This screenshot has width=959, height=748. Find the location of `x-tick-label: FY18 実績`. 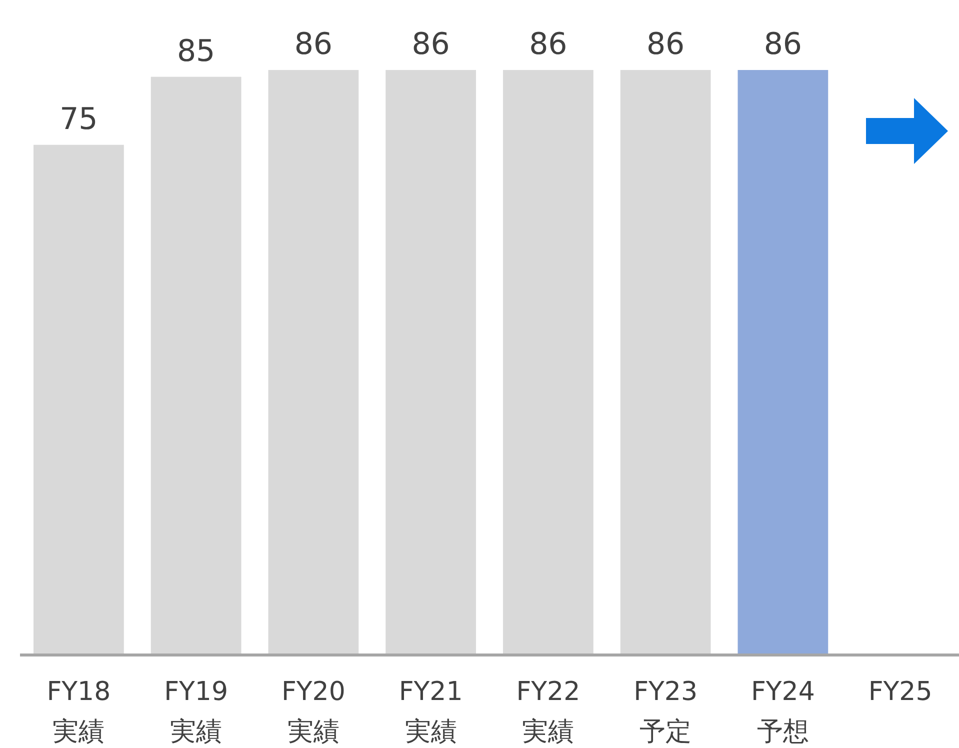

x-tick-label: FY18 実績 is located at coordinates (78, 712).